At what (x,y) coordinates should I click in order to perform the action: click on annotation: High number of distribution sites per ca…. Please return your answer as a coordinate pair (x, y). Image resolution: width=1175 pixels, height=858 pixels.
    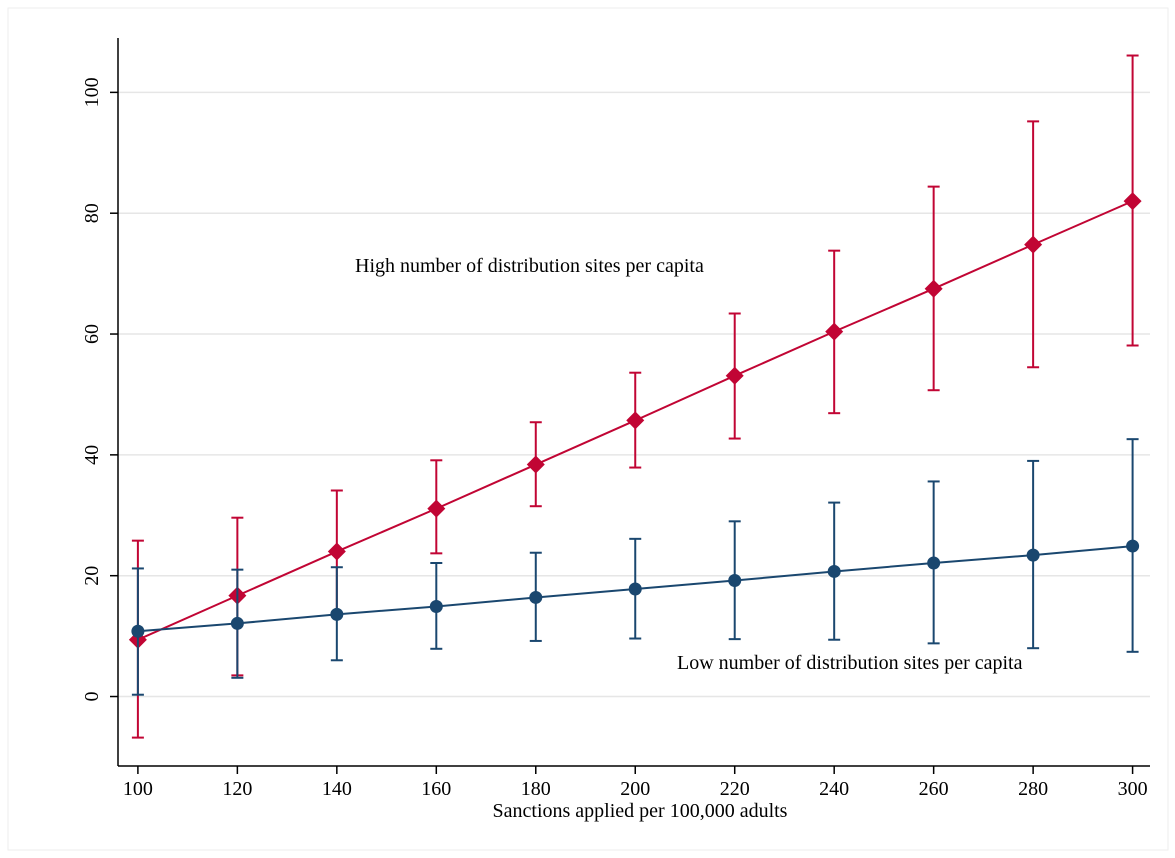
    Looking at the image, I should click on (529, 266).